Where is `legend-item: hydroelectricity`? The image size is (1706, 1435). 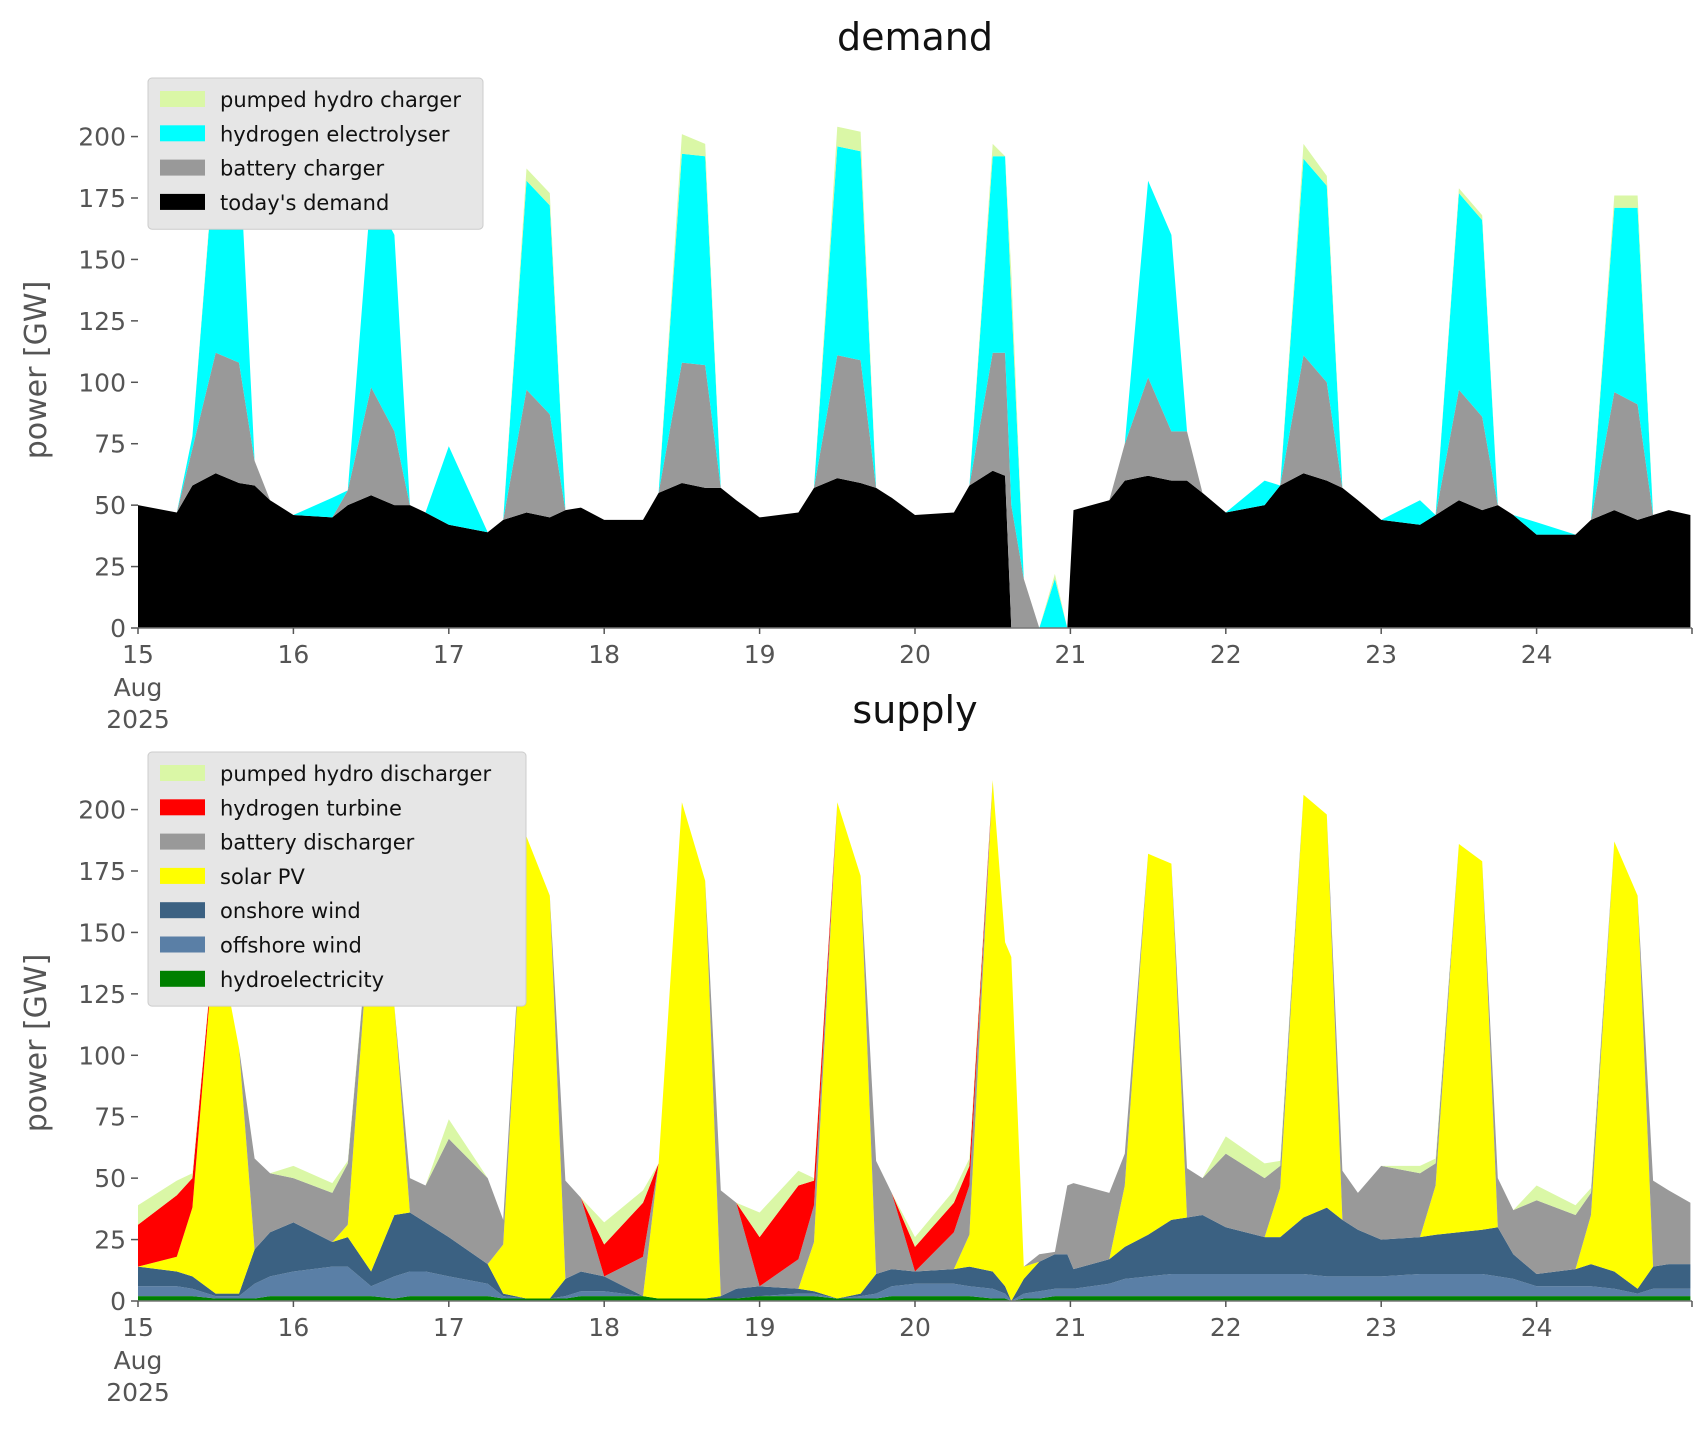
legend-item: hydroelectricity is located at coordinates (272, 980).